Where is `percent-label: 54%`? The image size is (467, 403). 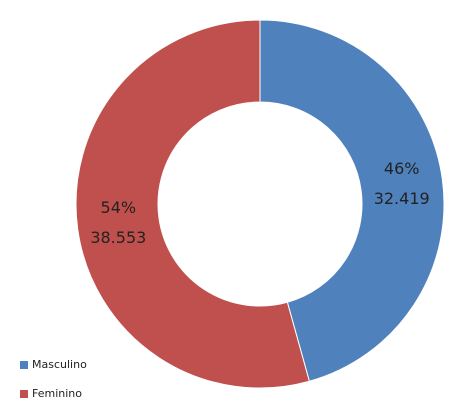 percent-label: 54% is located at coordinates (119, 207).